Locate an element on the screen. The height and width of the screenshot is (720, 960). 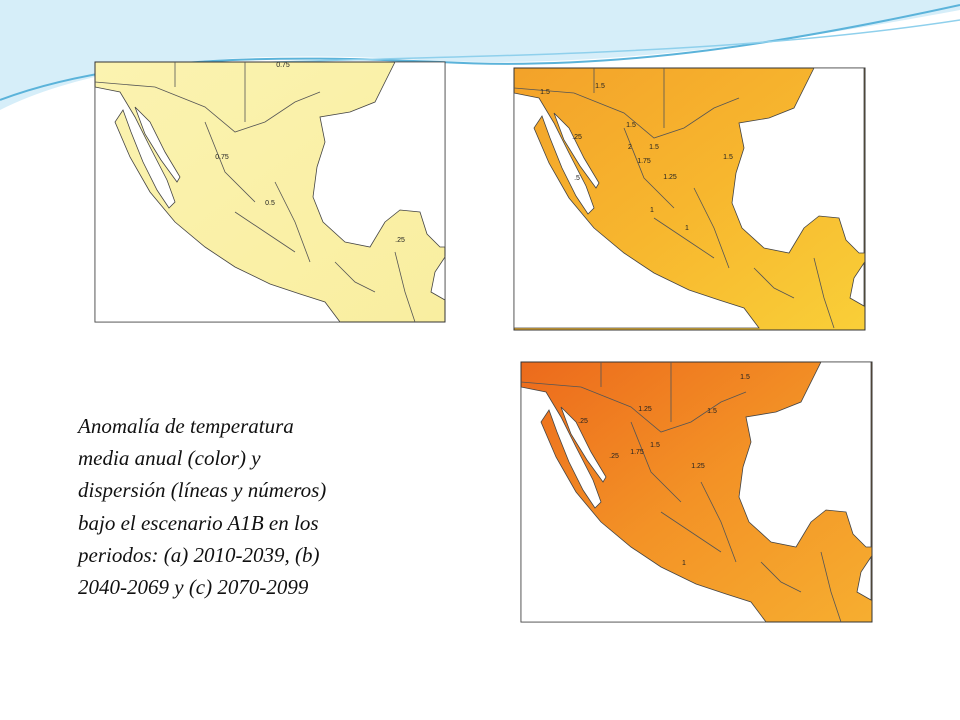
caption-line: periodos: (a) 2010-2039, (b) is located at coordinates (197, 555).